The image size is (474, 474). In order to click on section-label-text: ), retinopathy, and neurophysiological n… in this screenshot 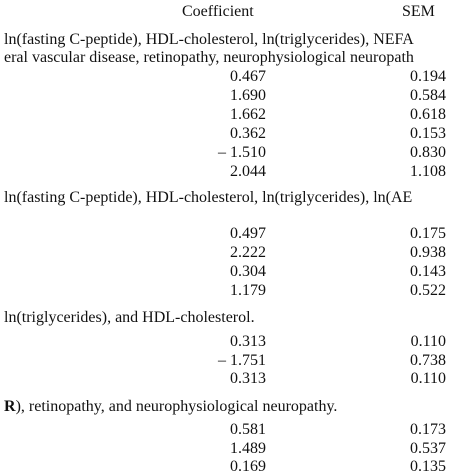, I will do `click(176, 406)`.